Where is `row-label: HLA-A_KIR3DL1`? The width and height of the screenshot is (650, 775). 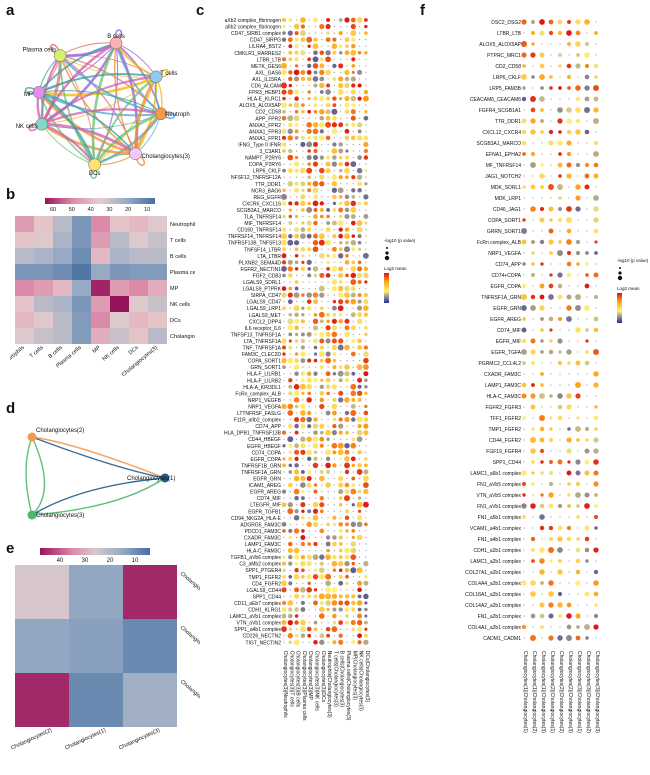 row-label: HLA-A_KIR3DL1 is located at coordinates (262, 388).